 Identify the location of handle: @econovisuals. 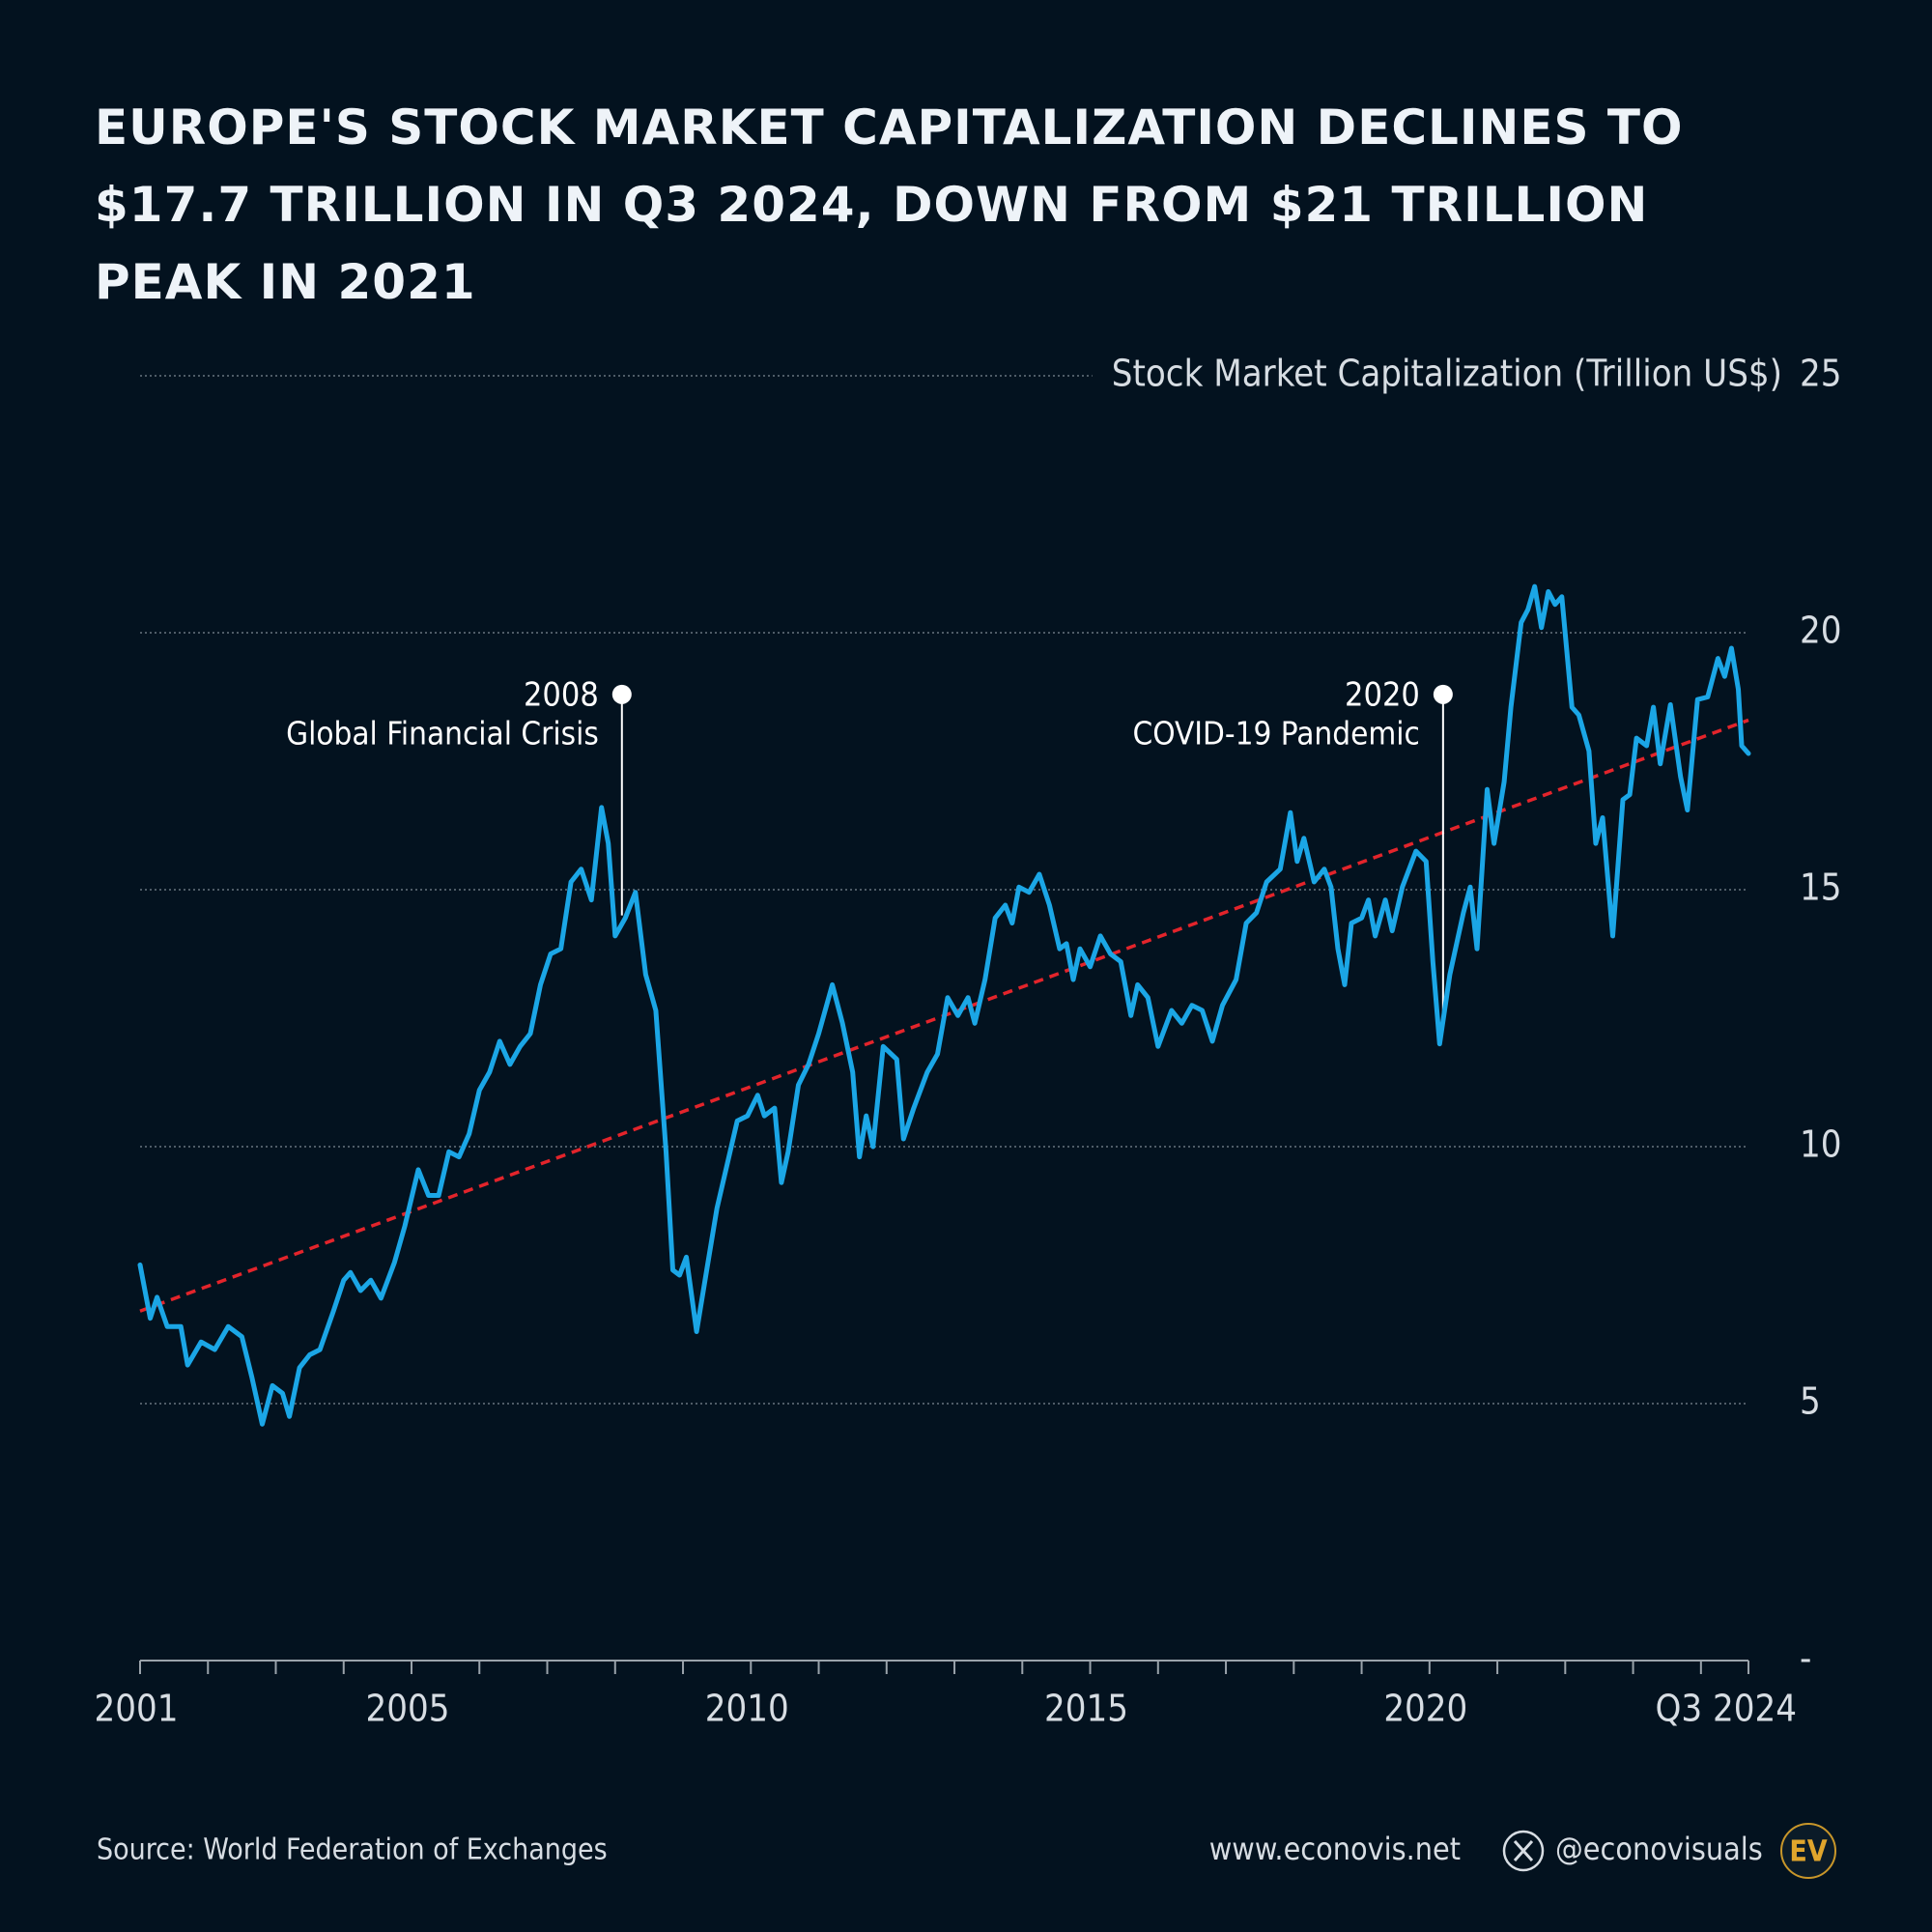
(1659, 1849).